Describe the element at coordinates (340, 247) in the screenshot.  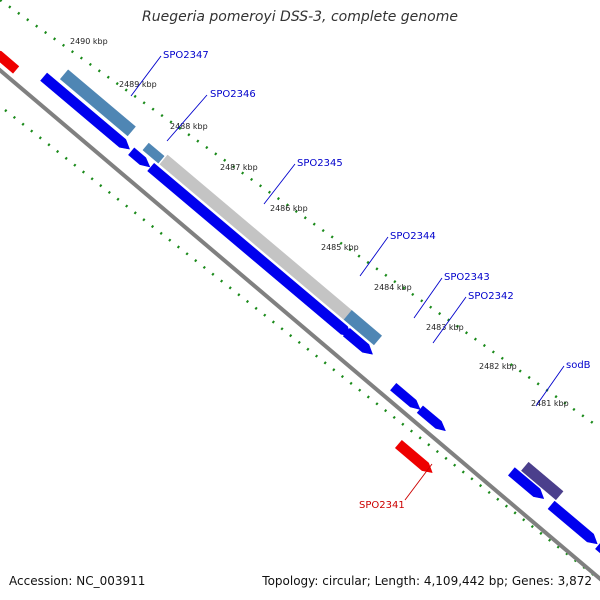
I see `scale-tick-label: 2485 kbp` at that location.